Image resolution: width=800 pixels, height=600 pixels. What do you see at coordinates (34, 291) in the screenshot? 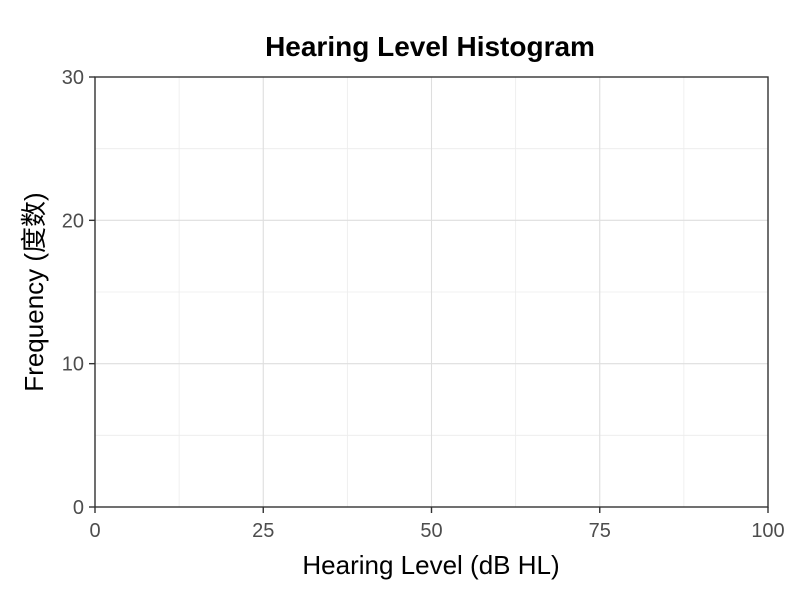
I see `y-axis-label: Frequency (度数)` at bounding box center [34, 291].